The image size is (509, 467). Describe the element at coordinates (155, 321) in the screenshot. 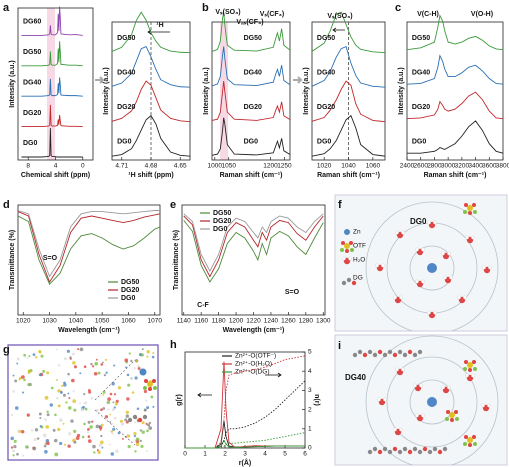

I see `x-tick-label: 1070` at that location.